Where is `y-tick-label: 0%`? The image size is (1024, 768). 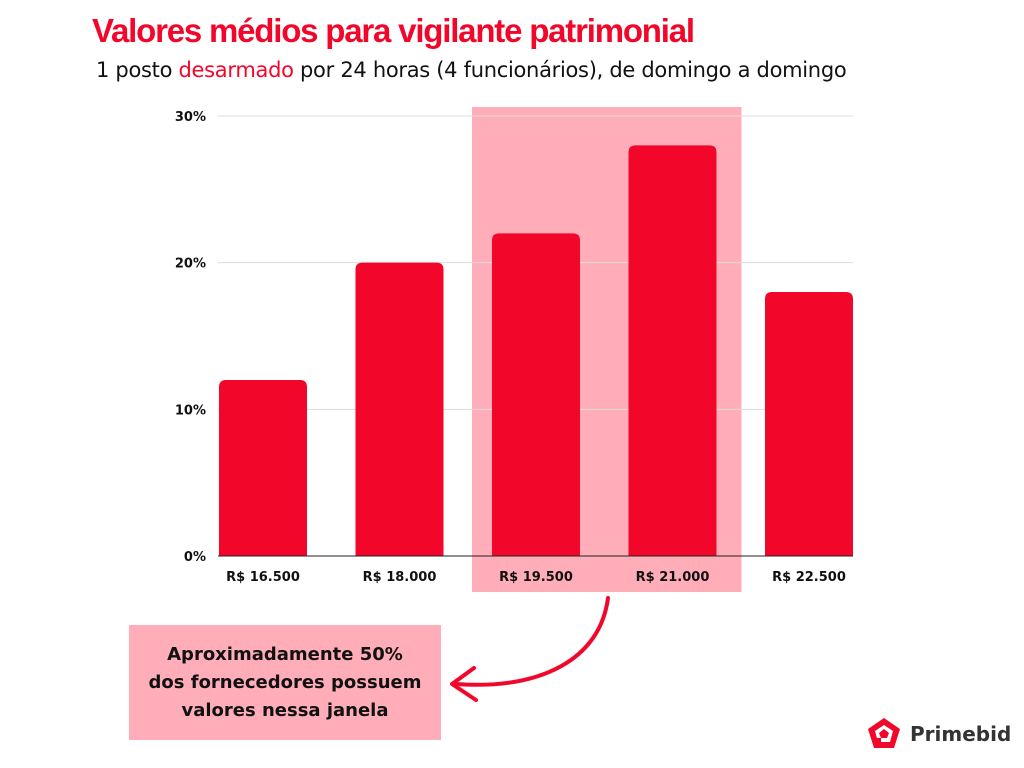
y-tick-label: 0% is located at coordinates (195, 557).